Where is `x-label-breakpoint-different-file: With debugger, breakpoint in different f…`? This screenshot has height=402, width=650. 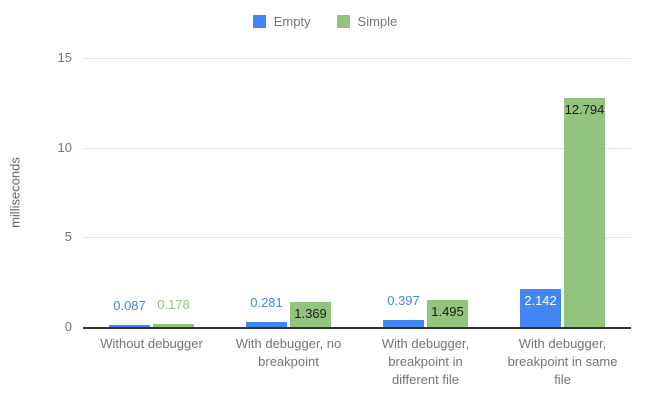 x-label-breakpoint-different-file: With debugger, breakpoint in different f… is located at coordinates (425, 361).